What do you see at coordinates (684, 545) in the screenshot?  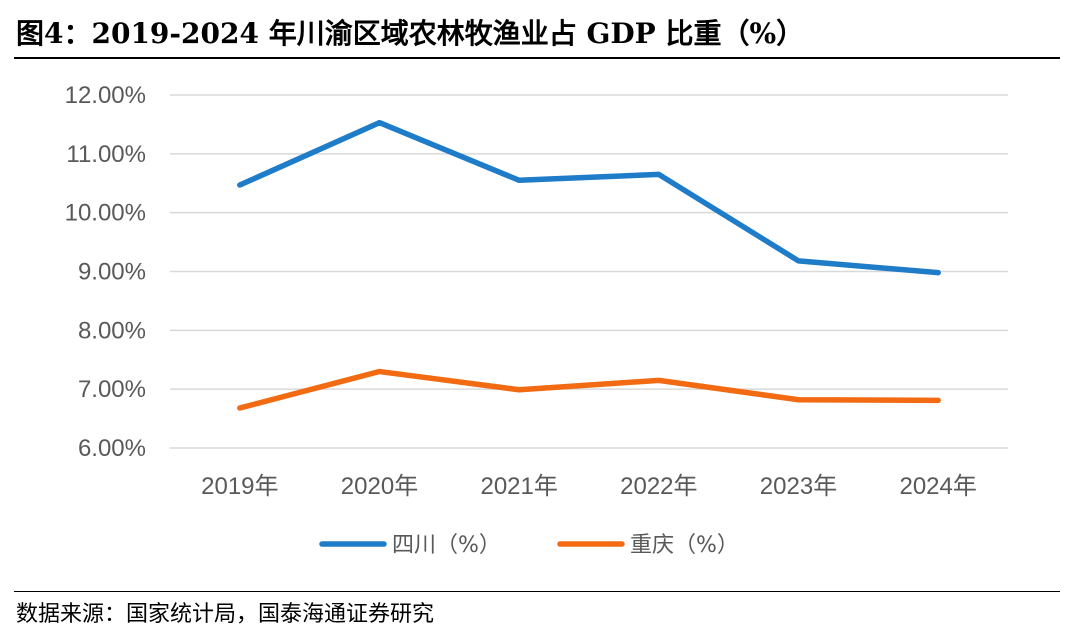 I see `legend-label: 重庆（%）` at bounding box center [684, 545].